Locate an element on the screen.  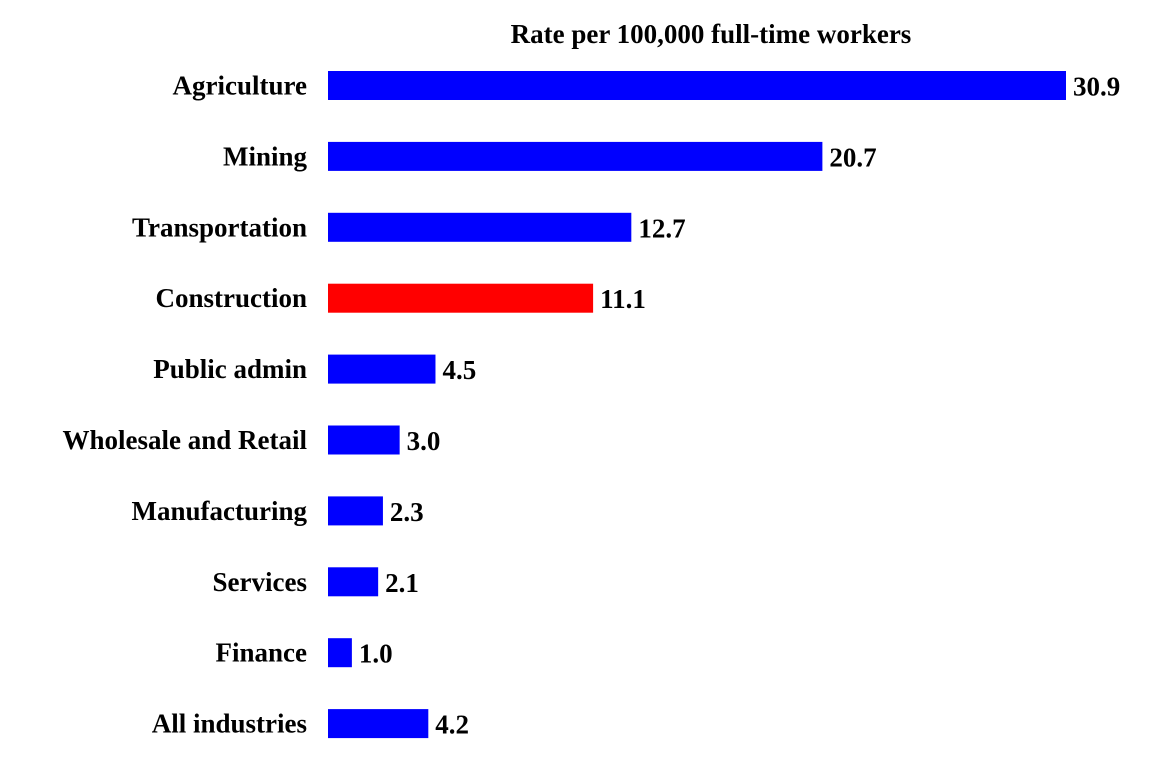
chart-title: Rate per 100,000 full-time workers is located at coordinates (711, 34).